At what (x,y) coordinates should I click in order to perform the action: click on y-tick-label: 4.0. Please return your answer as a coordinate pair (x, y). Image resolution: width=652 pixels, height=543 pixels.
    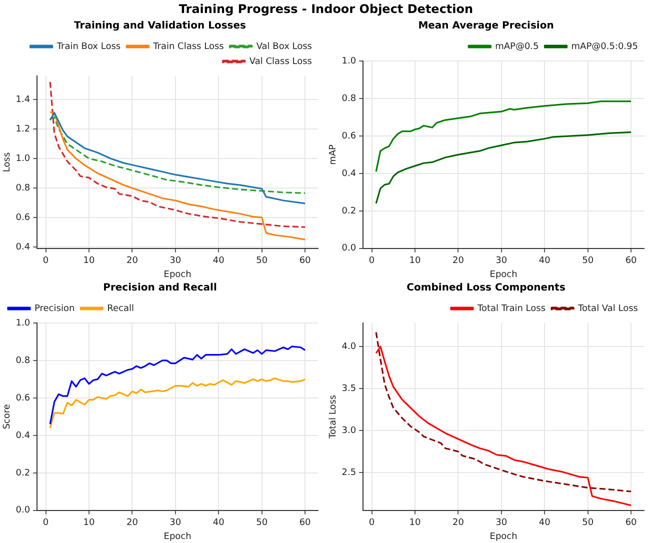
    Looking at the image, I should click on (349, 347).